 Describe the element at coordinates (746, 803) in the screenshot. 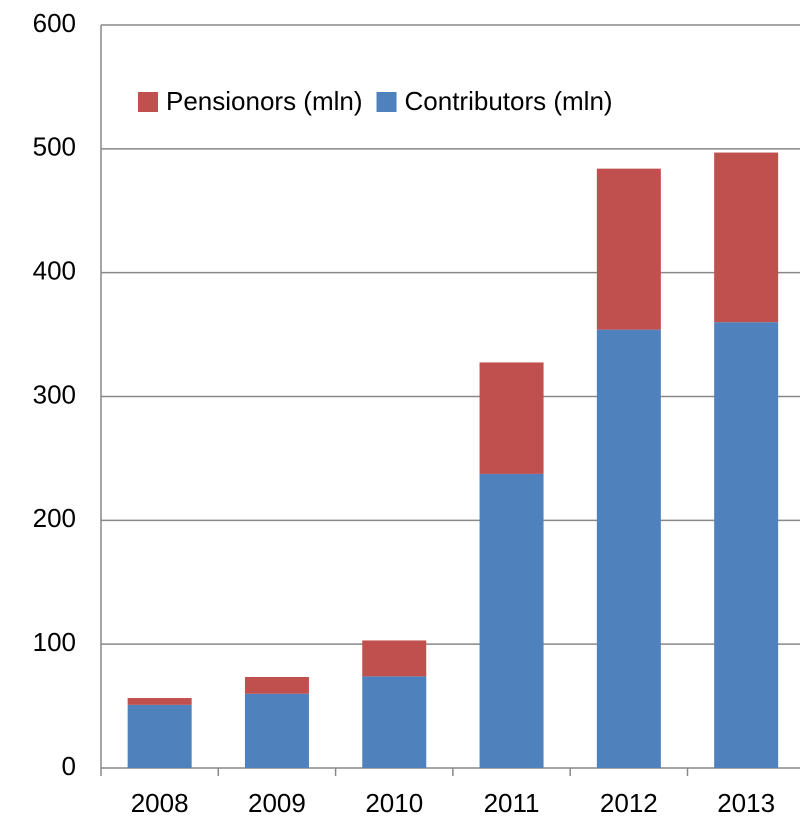

I see `x-tick-label: 2013` at that location.